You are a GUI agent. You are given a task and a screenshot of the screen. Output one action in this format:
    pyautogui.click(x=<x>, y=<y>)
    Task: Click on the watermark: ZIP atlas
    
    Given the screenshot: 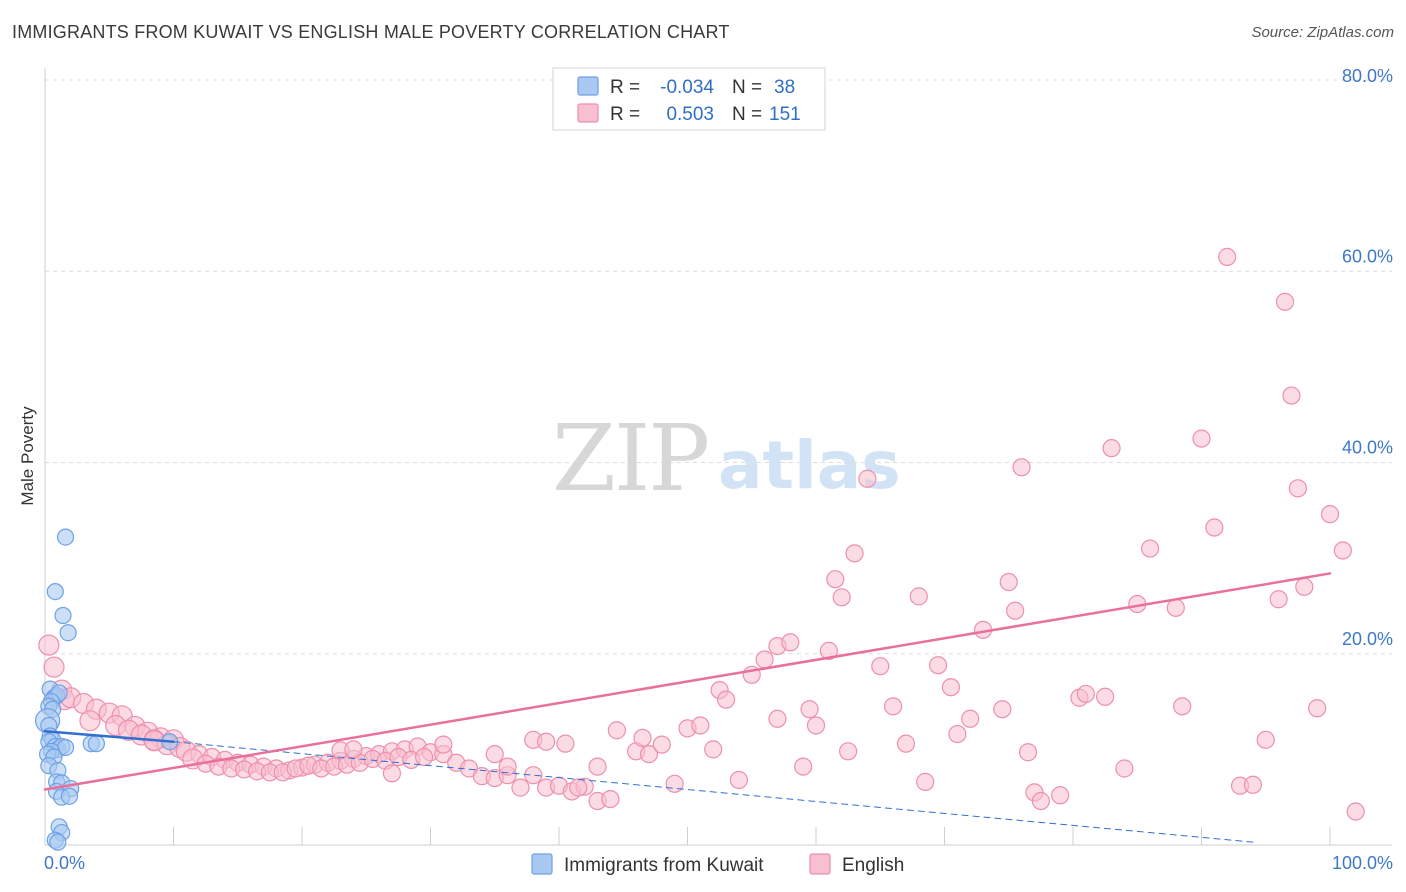 What is the action you would take?
    pyautogui.click(x=726, y=458)
    